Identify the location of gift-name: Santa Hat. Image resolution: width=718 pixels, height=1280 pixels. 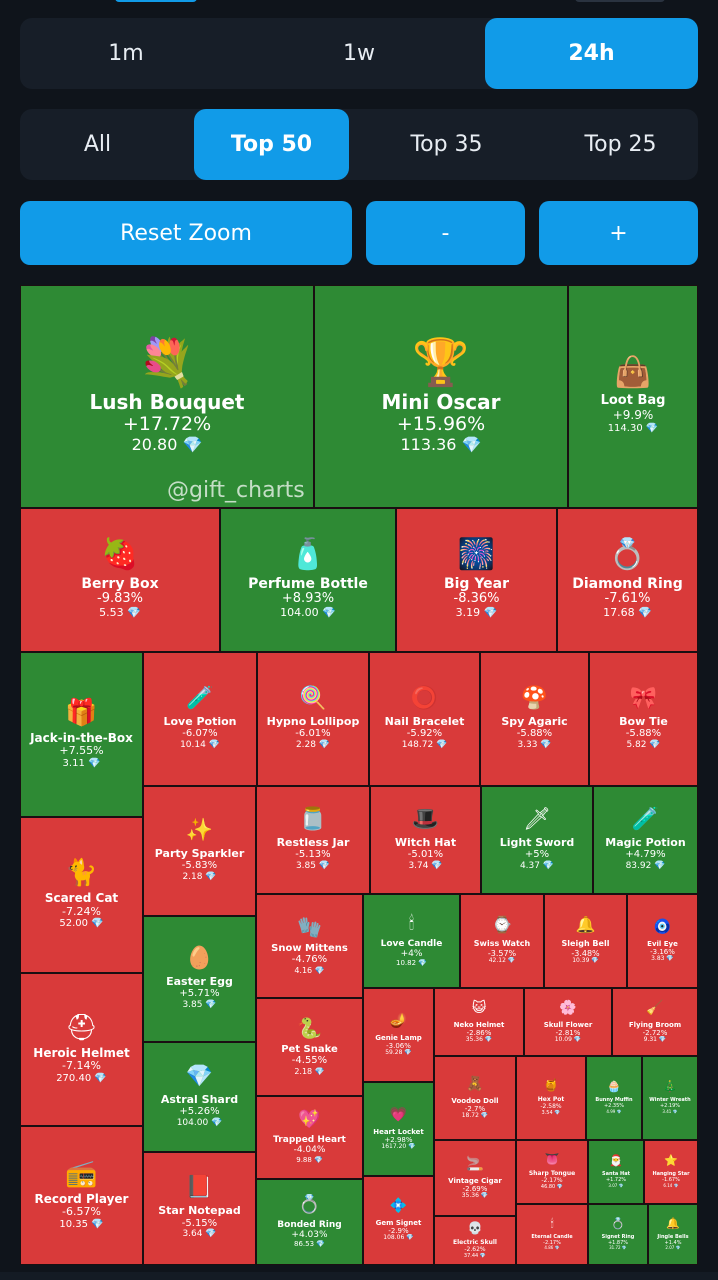
(616, 1174).